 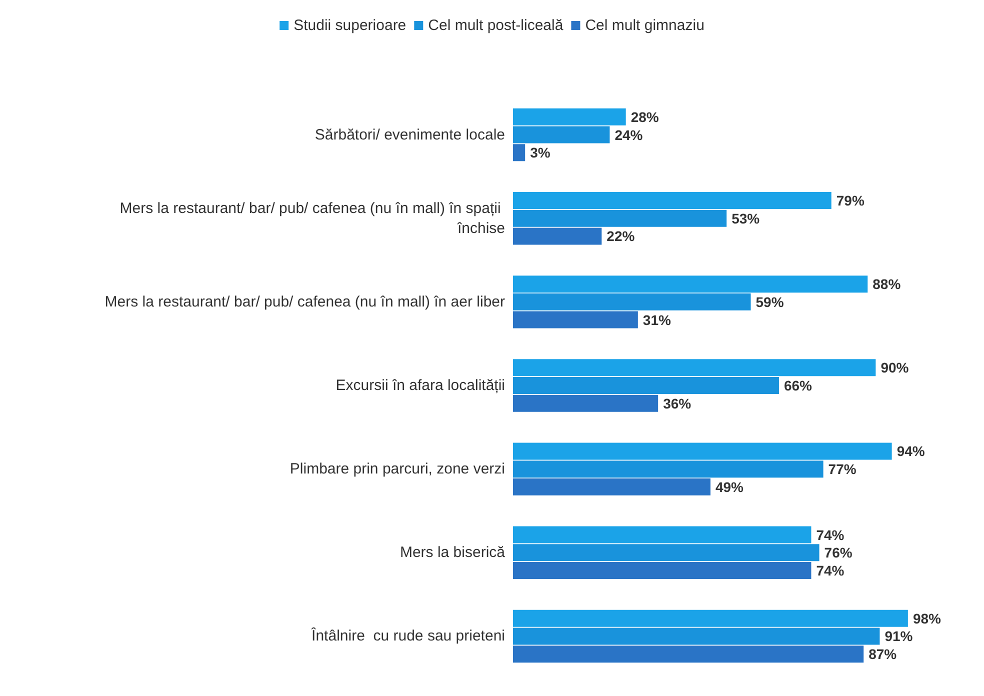 I want to click on data-label: 24%, so click(x=629, y=134).